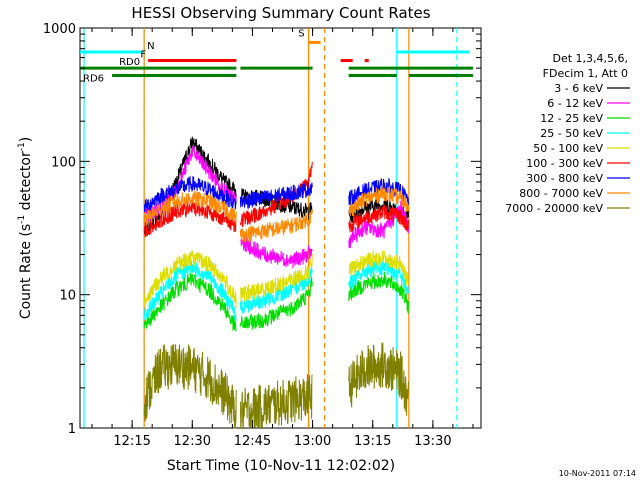  I want to click on y-tick-label-10: 10, so click(67, 296).